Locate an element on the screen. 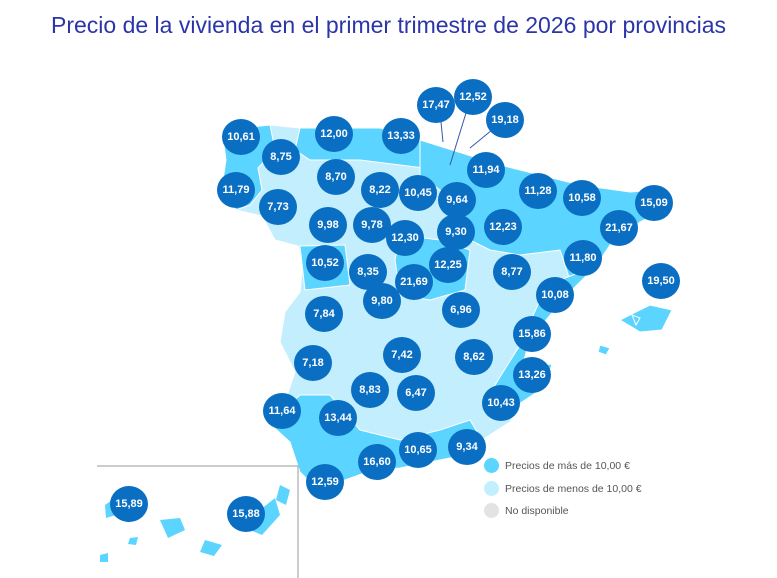 The image size is (777, 578). price-marker: 10,58 is located at coordinates (582, 198).